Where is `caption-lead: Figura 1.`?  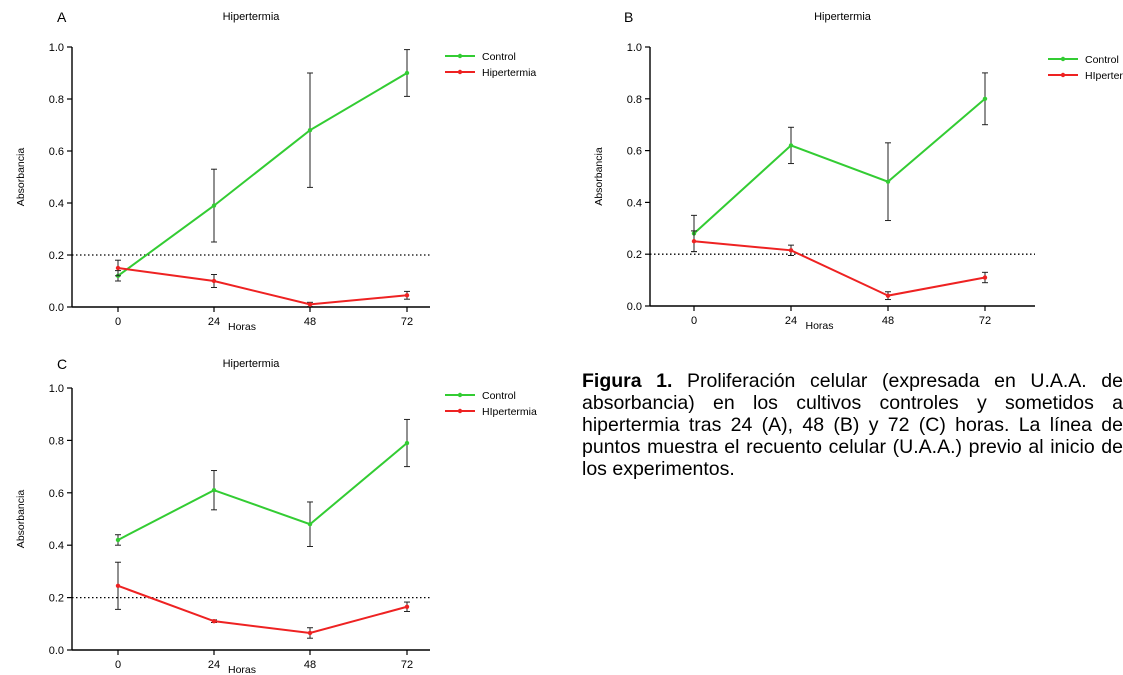
caption-lead: Figura 1. is located at coordinates (627, 381).